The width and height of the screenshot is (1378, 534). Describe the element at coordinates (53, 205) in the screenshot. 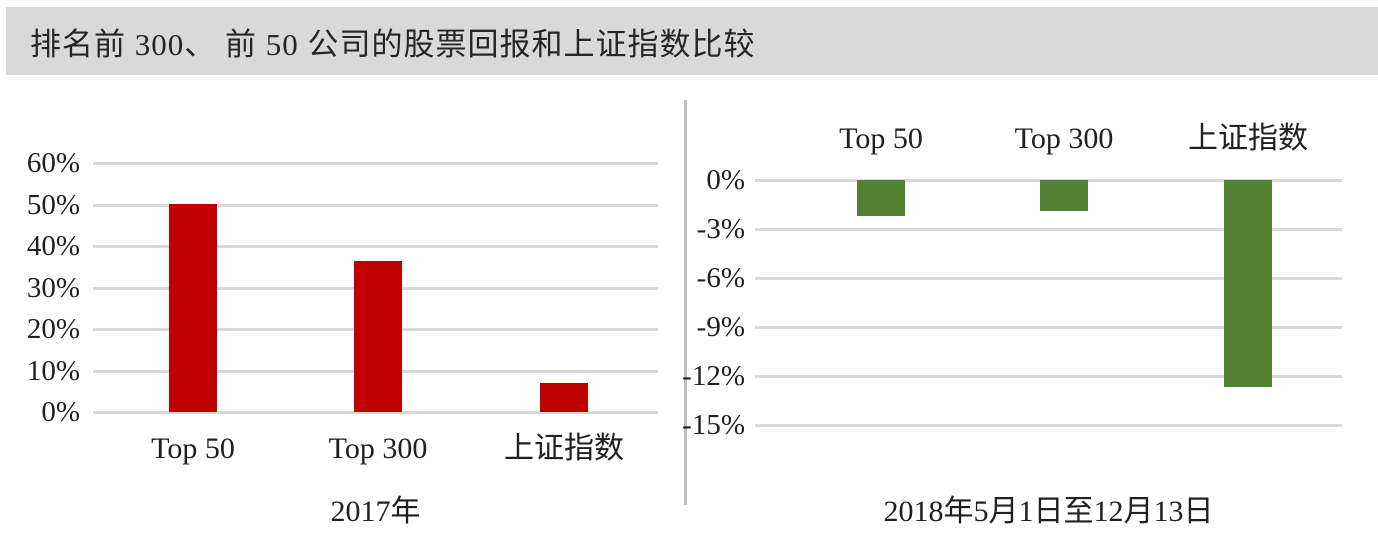

I see `y-axis-tick-label: 50%` at that location.